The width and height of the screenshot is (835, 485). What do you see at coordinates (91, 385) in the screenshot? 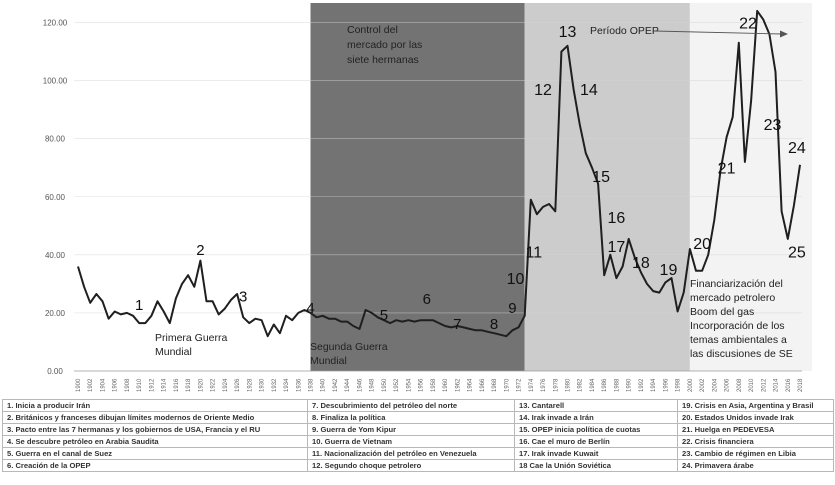
I see `x-tick-label: 1902` at bounding box center [91, 385].